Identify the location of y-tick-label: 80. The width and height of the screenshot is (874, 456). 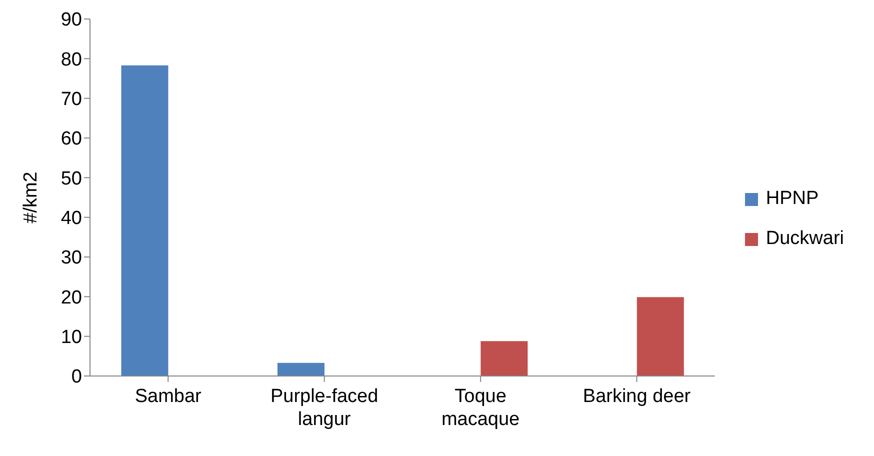
(71, 59).